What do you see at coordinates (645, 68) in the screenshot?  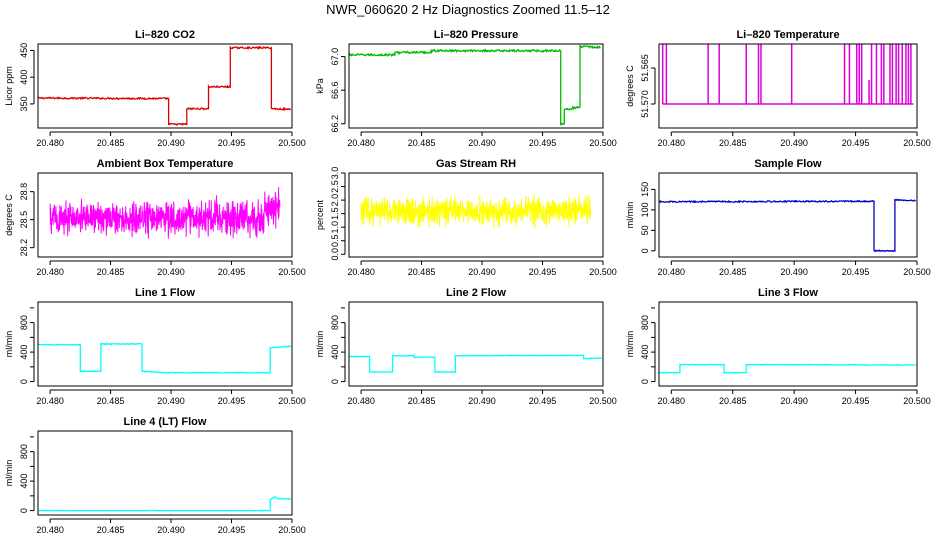 I see `y-tick-label: 51.565` at bounding box center [645, 68].